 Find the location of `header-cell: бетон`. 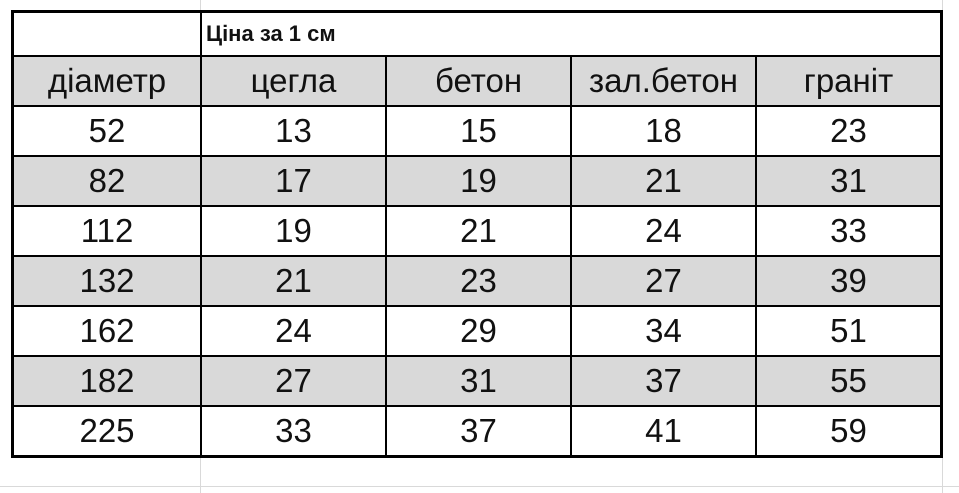

header-cell: бетон is located at coordinates (478, 81).